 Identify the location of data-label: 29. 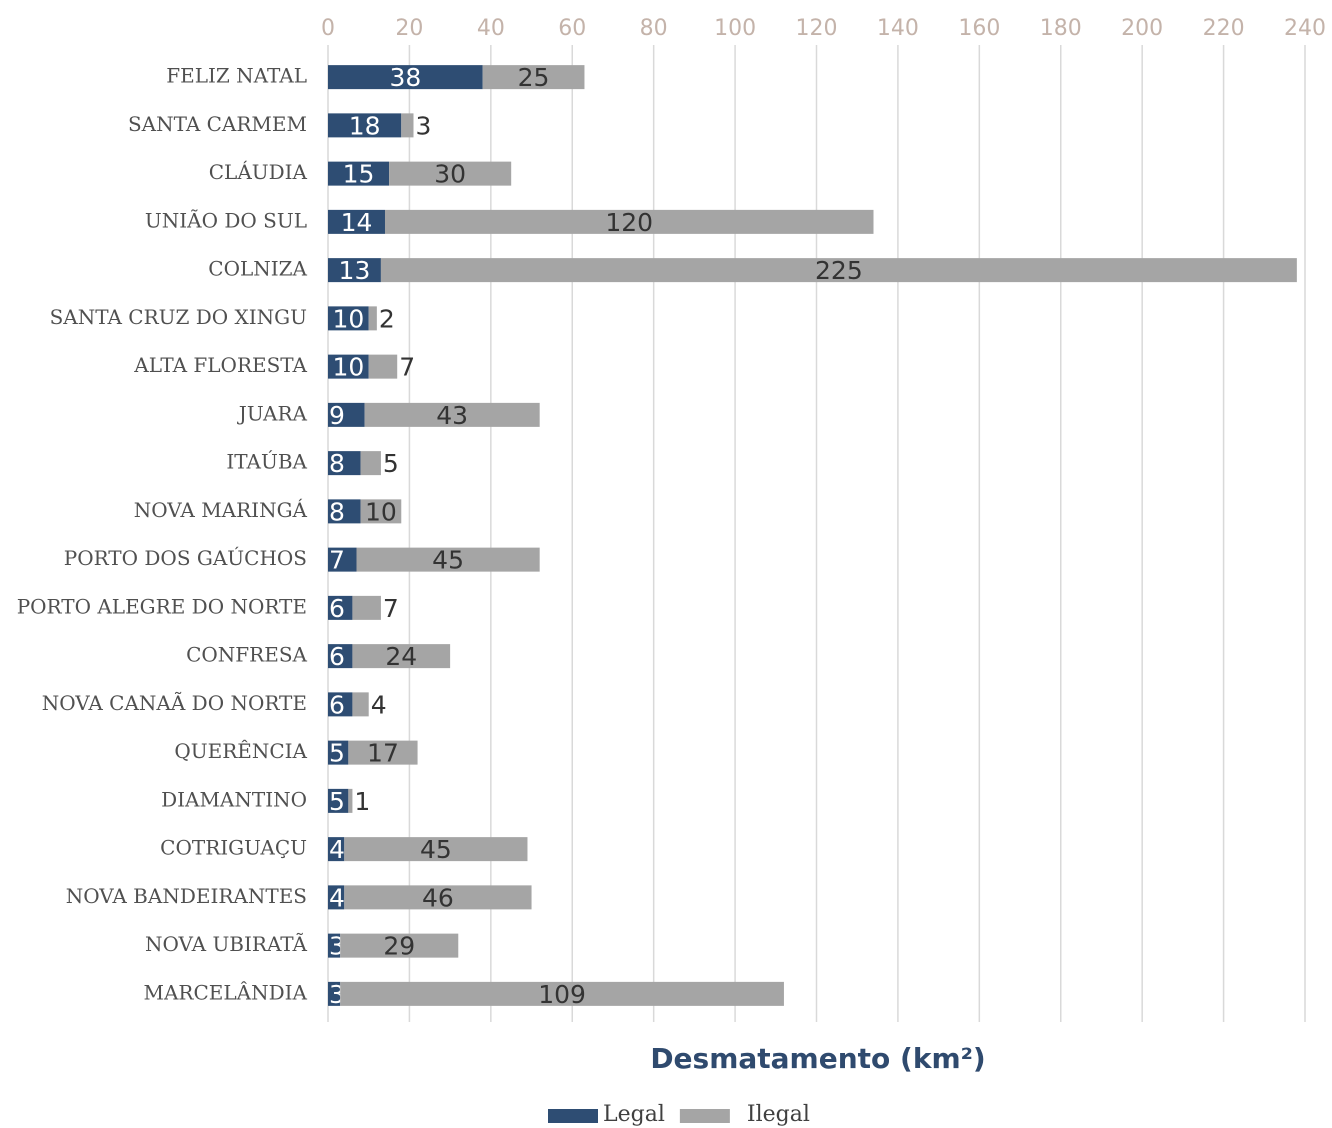
(399, 946).